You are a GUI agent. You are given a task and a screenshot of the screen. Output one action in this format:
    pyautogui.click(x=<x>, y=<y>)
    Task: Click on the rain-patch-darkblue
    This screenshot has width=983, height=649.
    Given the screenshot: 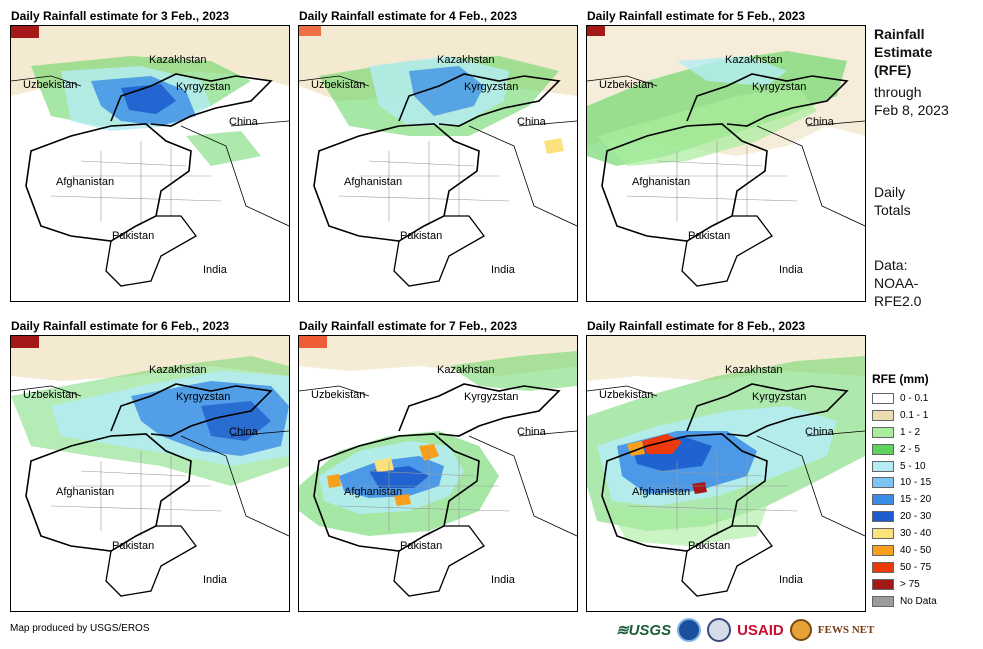 What is the action you would take?
    pyautogui.click(x=236, y=421)
    